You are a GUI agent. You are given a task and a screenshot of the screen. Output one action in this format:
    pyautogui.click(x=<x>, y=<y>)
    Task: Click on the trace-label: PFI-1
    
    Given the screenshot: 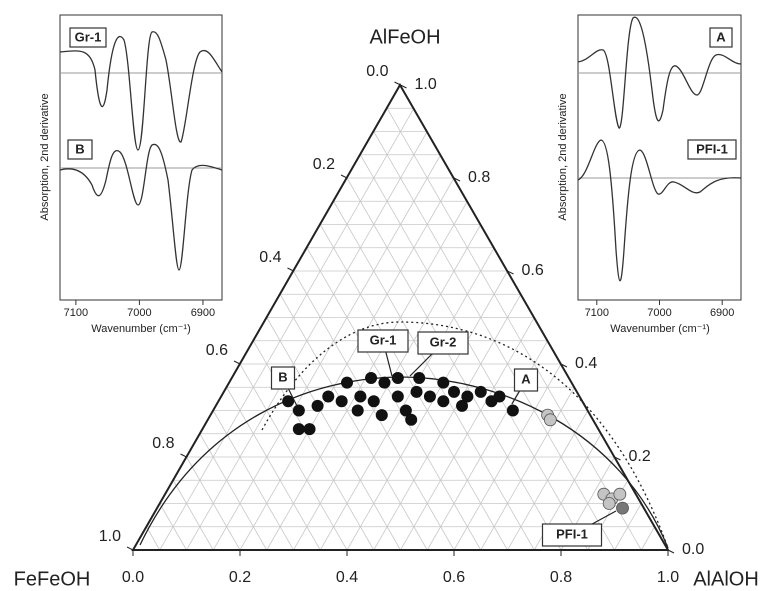 What is the action you would take?
    pyautogui.click(x=712, y=148)
    